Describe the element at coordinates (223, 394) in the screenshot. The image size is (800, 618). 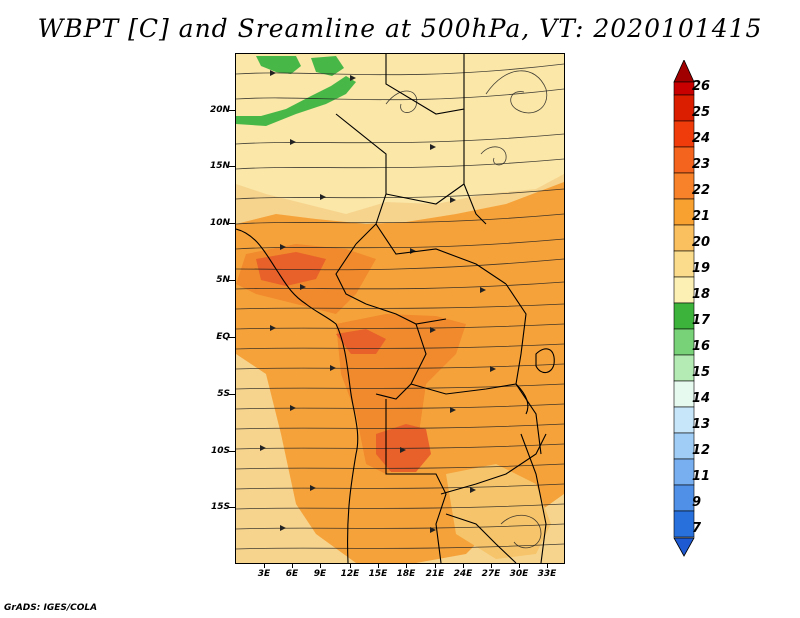
I see `lat-label: 5S` at that location.